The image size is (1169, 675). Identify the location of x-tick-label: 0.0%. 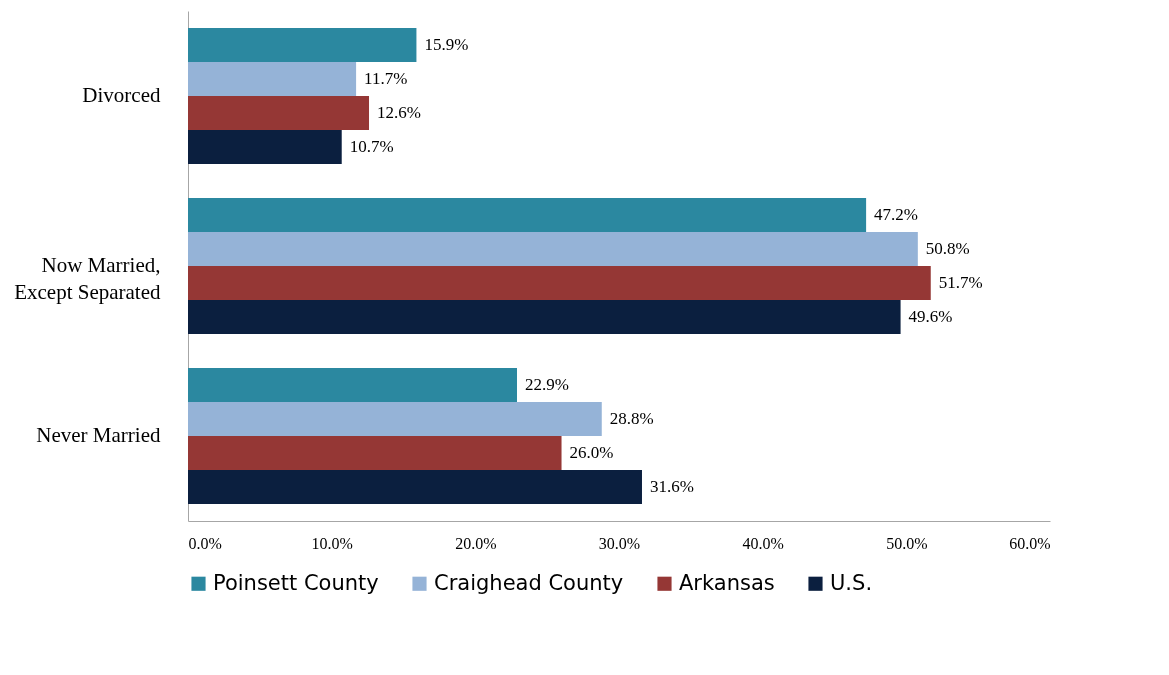
(205, 543).